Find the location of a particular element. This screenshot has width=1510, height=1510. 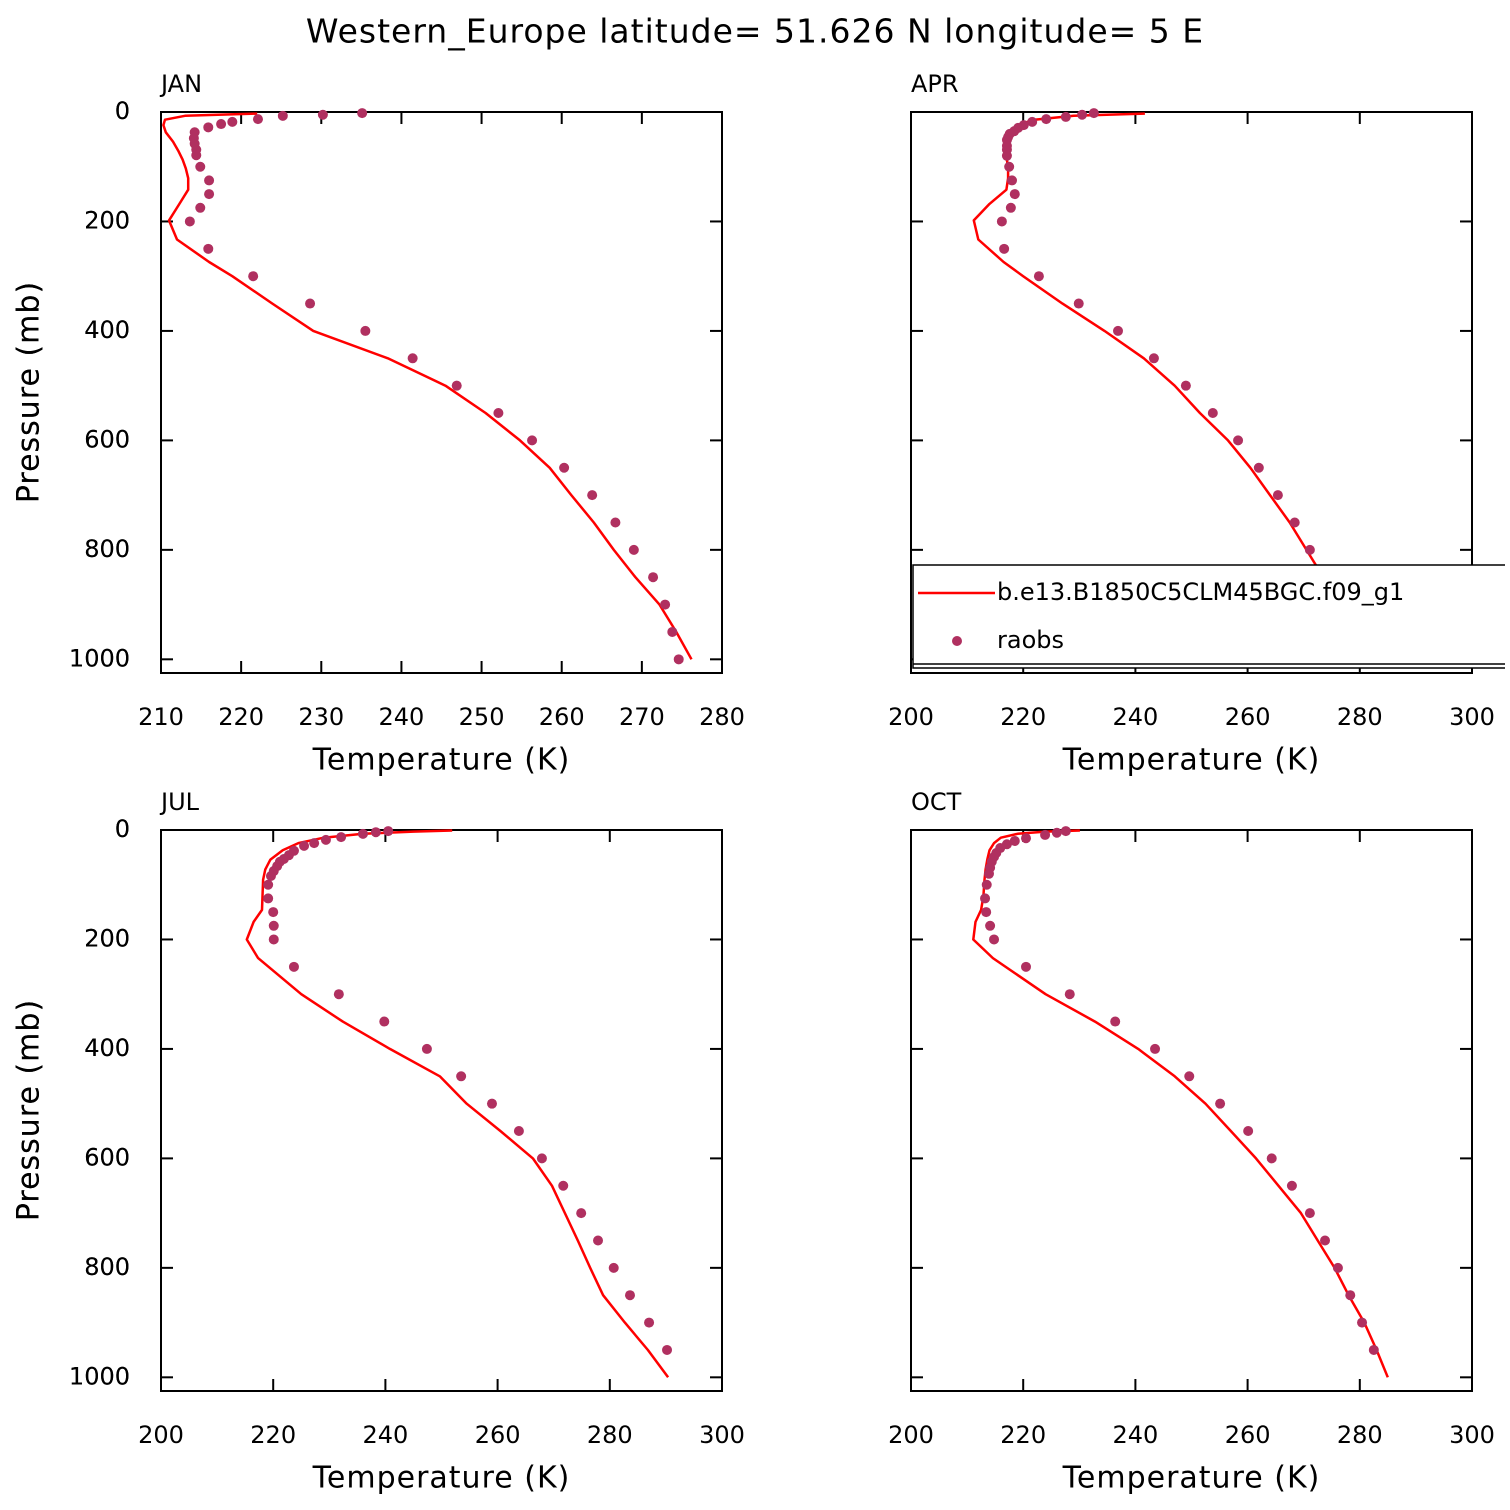

y-tick-label: 400 is located at coordinates (107, 1048).